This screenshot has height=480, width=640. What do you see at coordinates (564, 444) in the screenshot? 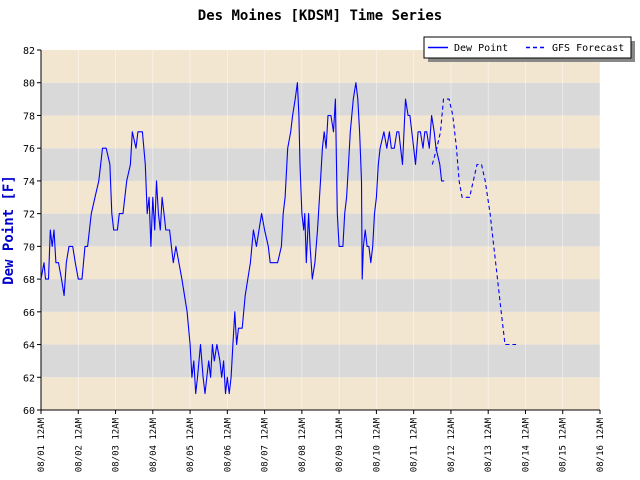
I see `x-tick-label: 08/15 12AM` at bounding box center [564, 444].